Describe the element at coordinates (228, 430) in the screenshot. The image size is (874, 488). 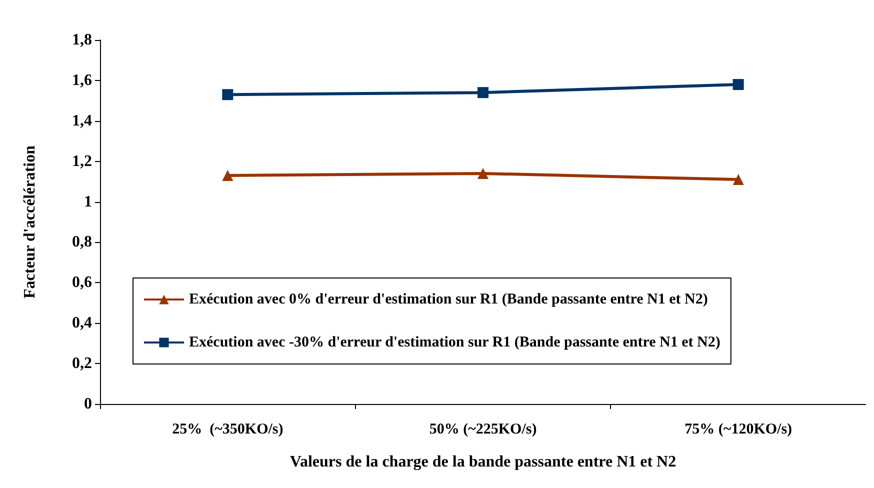
I see `x-tick-label: 25% (~350KO/s)` at that location.